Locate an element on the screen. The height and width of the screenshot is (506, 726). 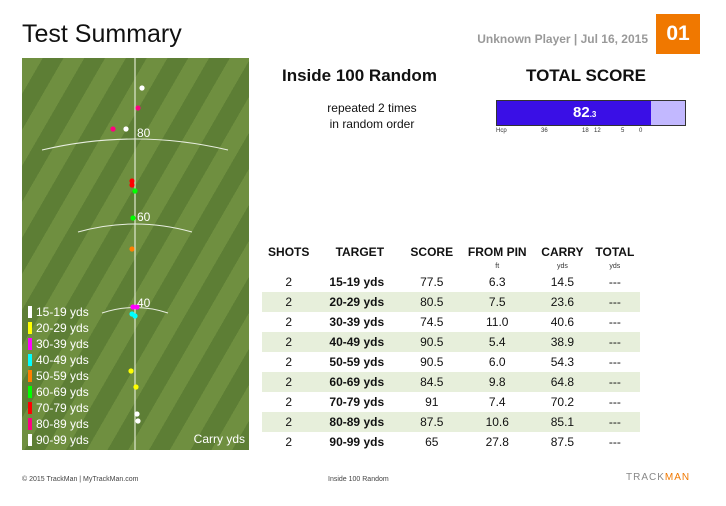
cell-target: 20-29 yds is located at coordinates (360, 302).